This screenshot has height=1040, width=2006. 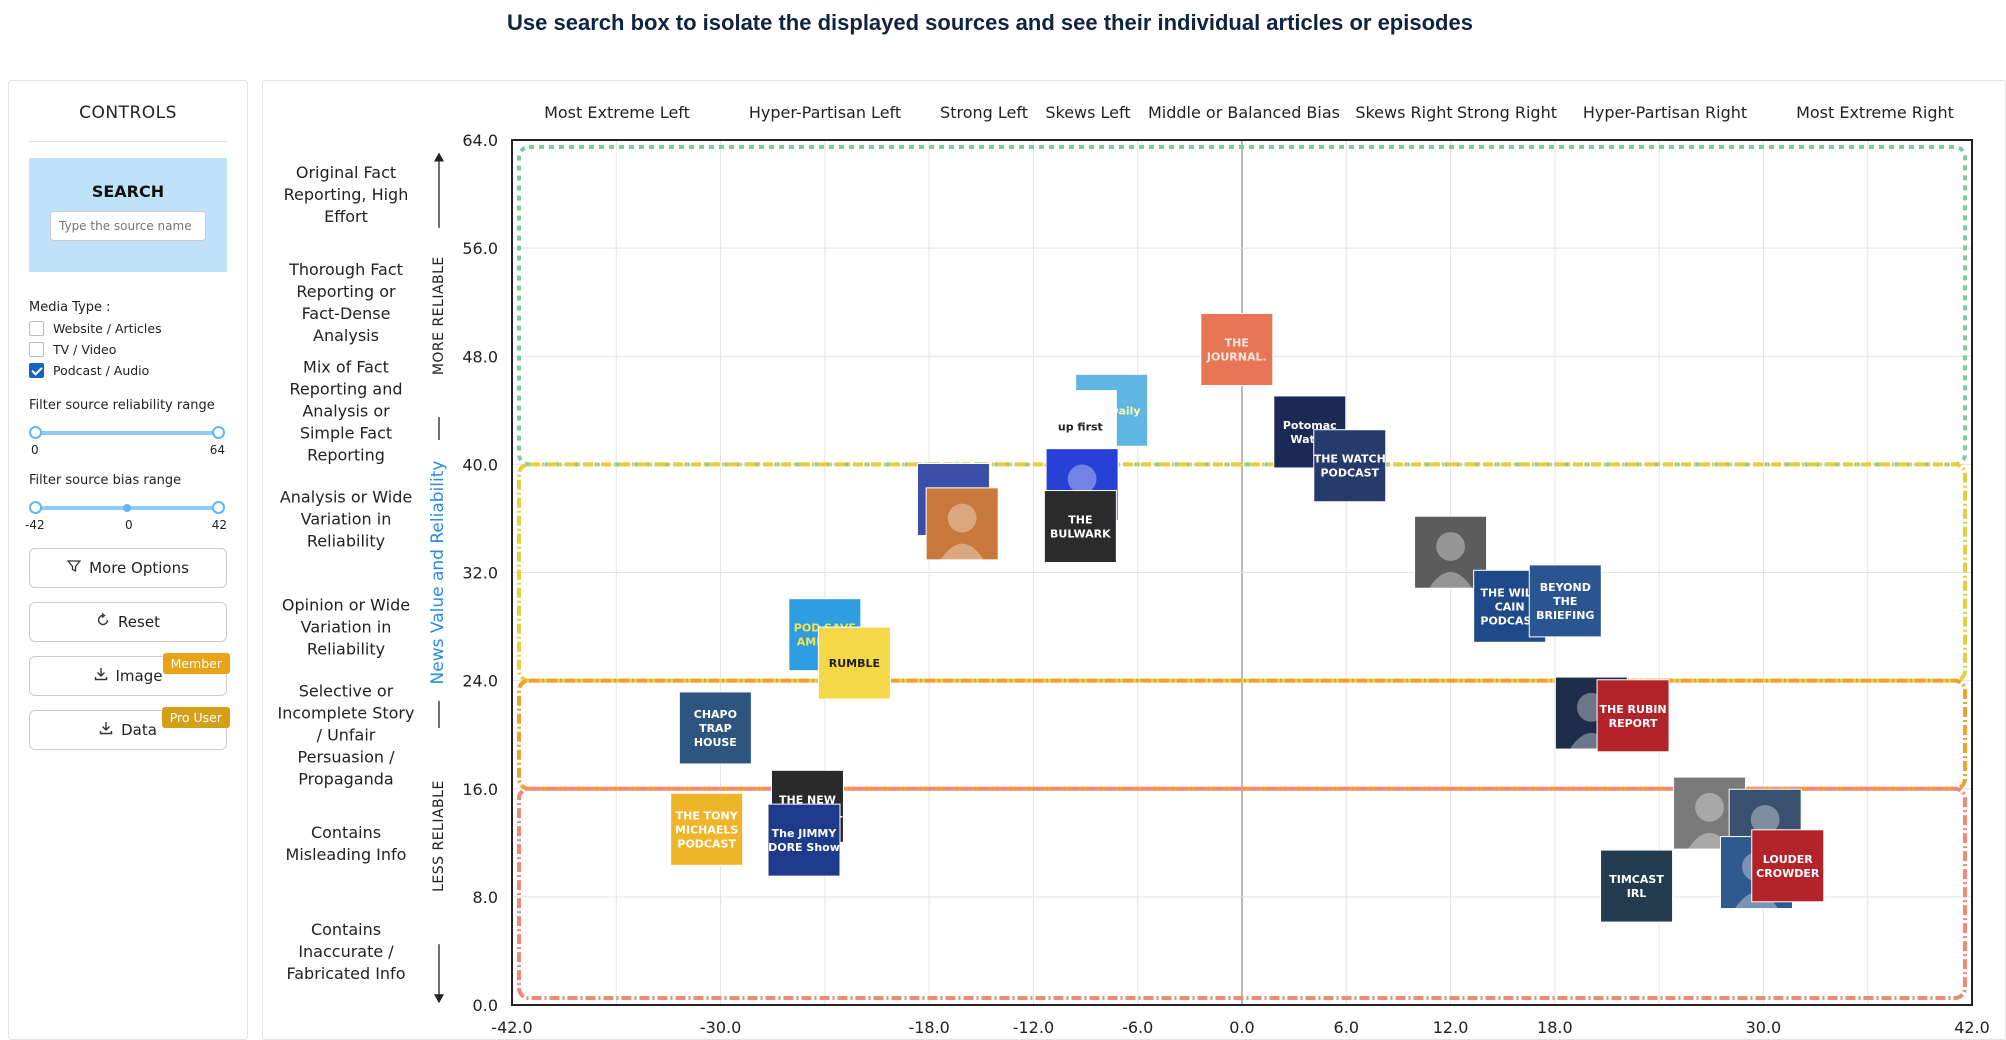 What do you see at coordinates (1087, 112) in the screenshot?
I see `x-category-label: Skews Left` at bounding box center [1087, 112].